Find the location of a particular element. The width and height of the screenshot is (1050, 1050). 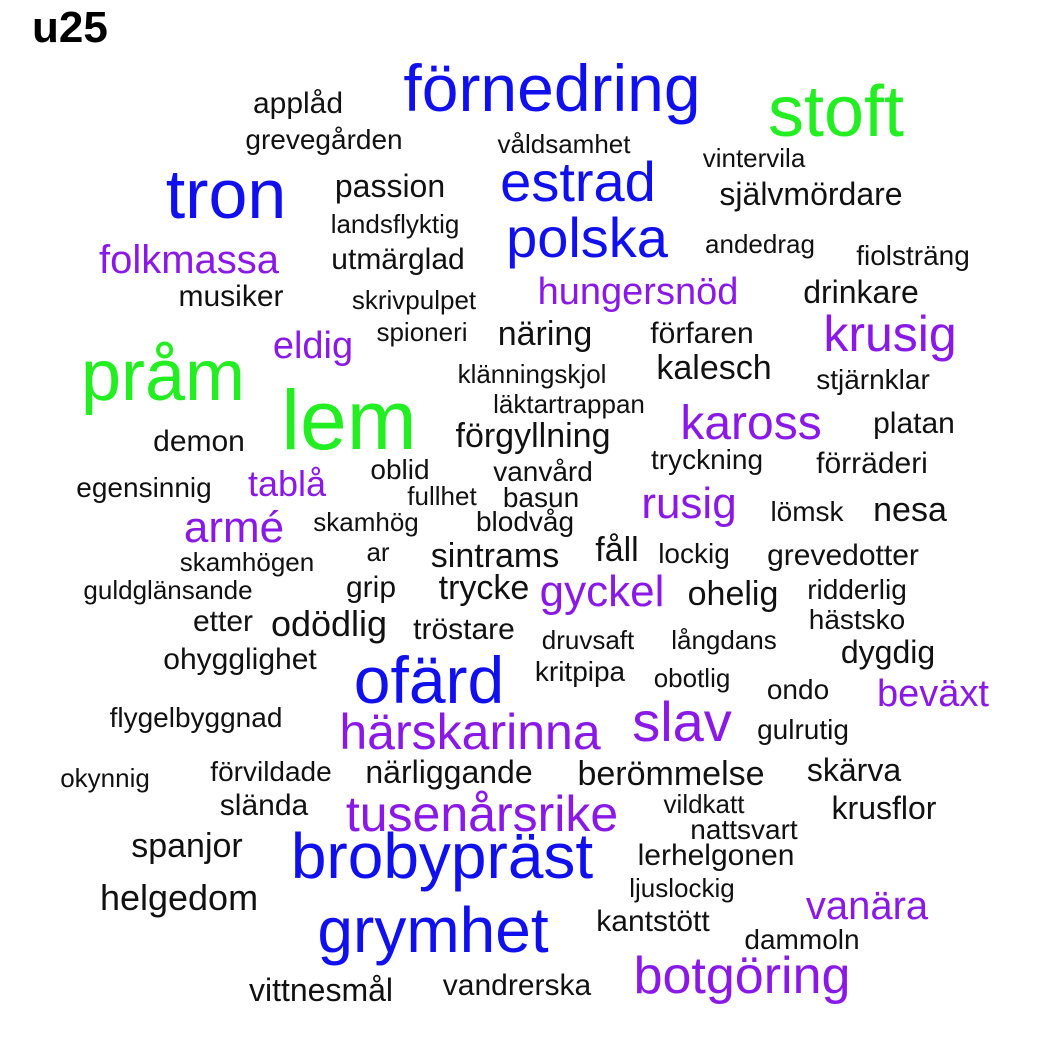

cloud-word: kritpipa is located at coordinates (580, 671).